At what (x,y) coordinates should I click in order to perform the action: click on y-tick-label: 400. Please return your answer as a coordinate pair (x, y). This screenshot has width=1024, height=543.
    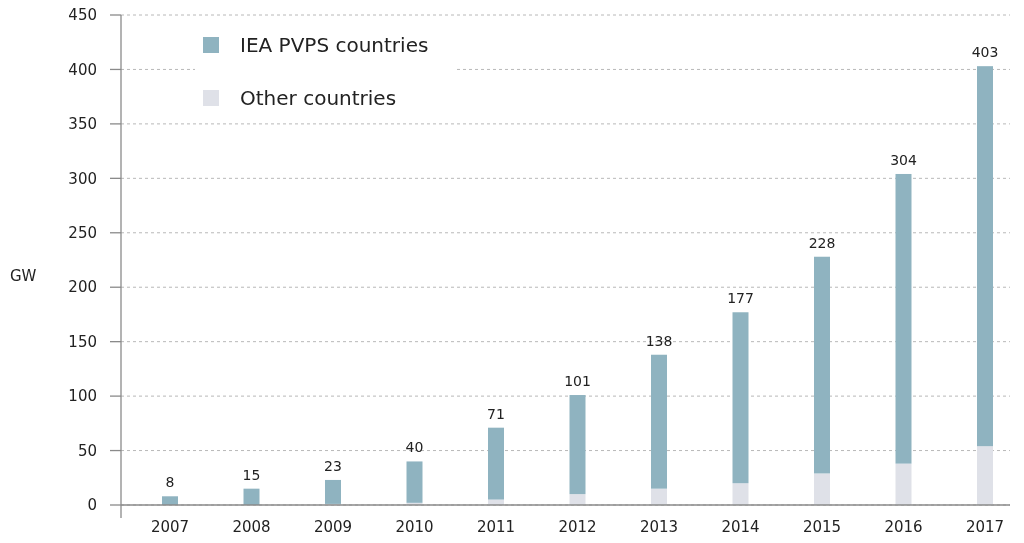
    Looking at the image, I should click on (82, 69).